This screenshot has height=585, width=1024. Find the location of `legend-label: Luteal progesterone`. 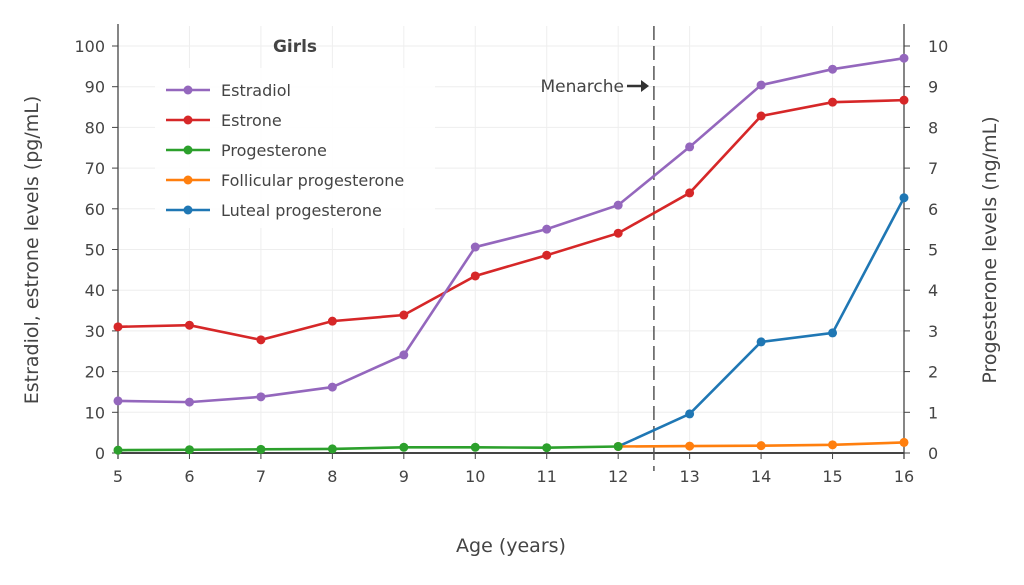

legend-label: Luteal progesterone is located at coordinates (301, 210).